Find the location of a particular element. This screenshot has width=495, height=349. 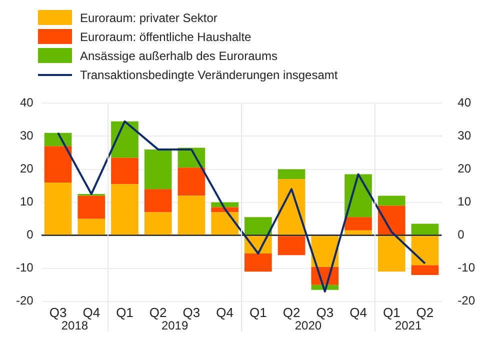

y2-tick-label: 0 is located at coordinates (461, 235).